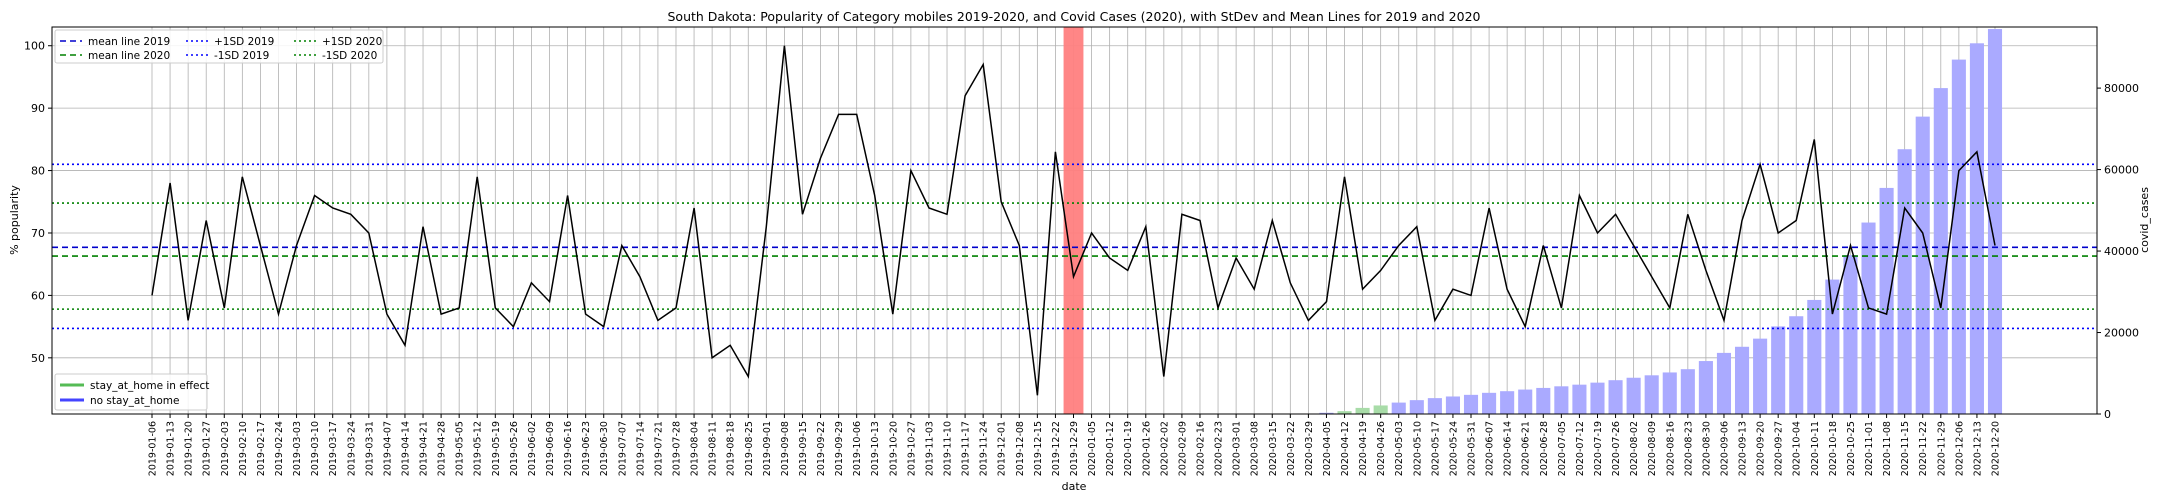 The width and height of the screenshot is (2160, 504). What do you see at coordinates (1164, 448) in the screenshot?
I see `x-tick-label: 2020-02-02` at bounding box center [1164, 448].